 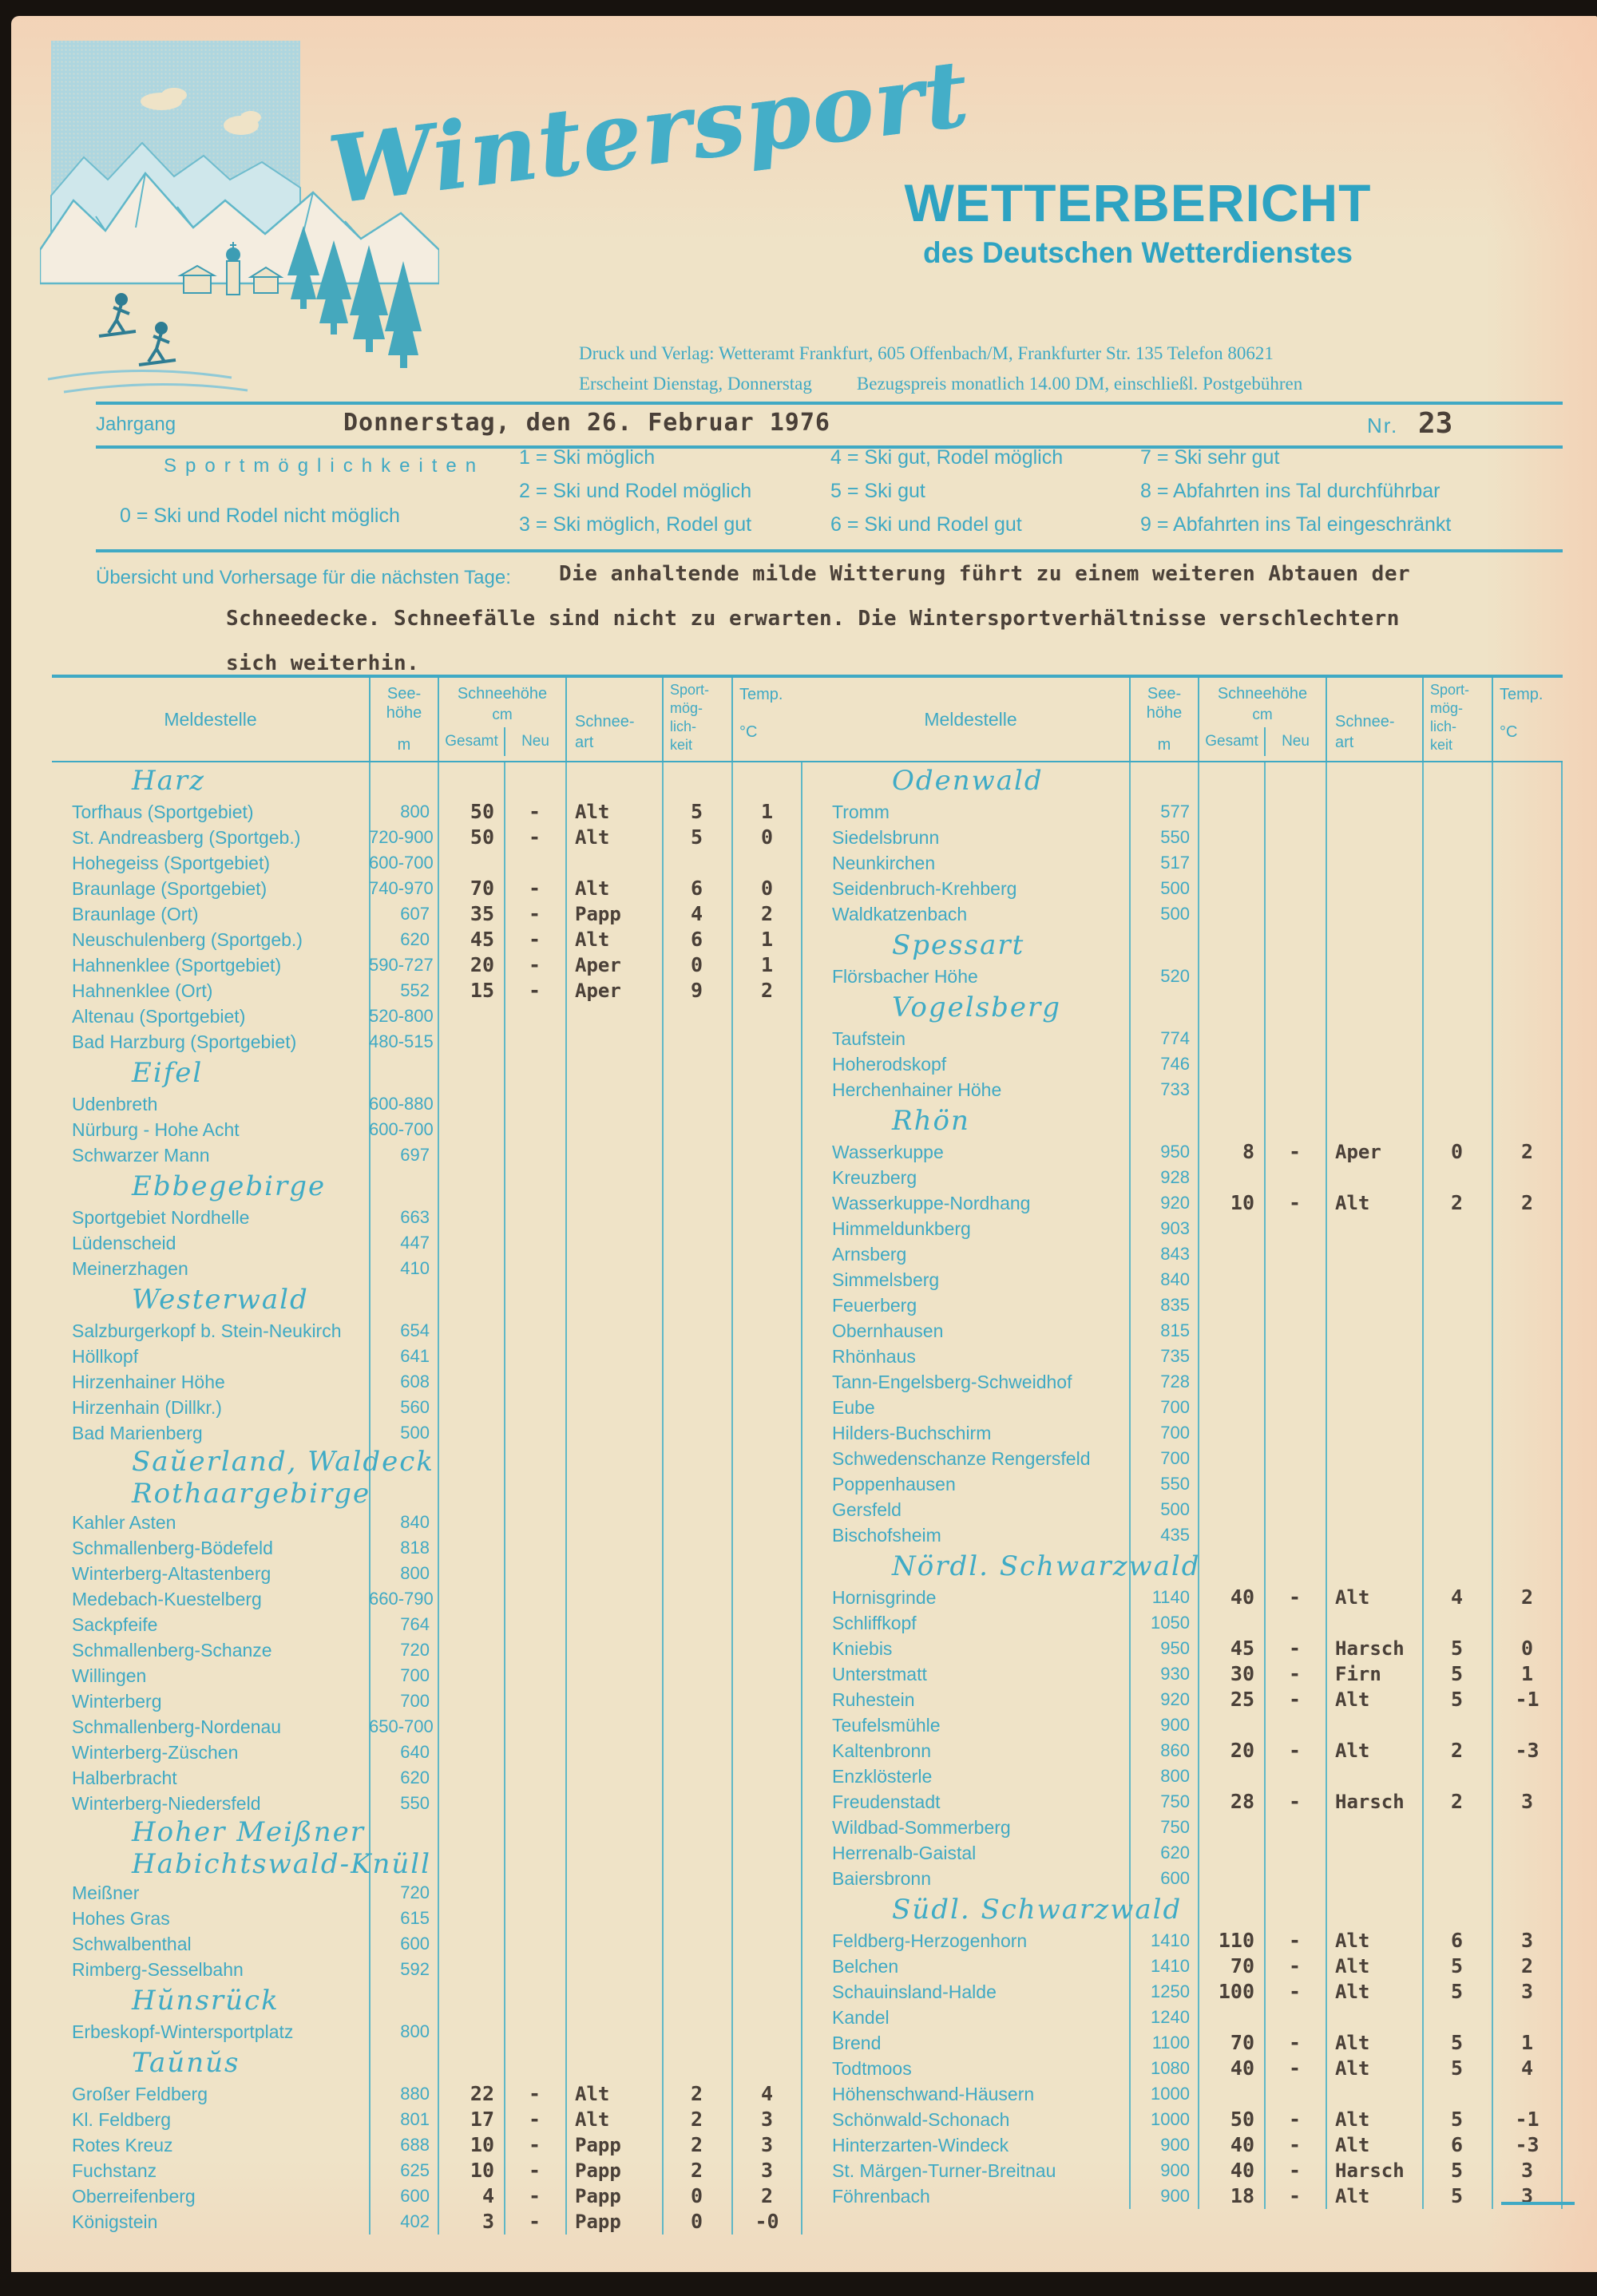 I want to click on station-row: Nürburg - Hohe Acht 600-700, so click(x=427, y=1129).